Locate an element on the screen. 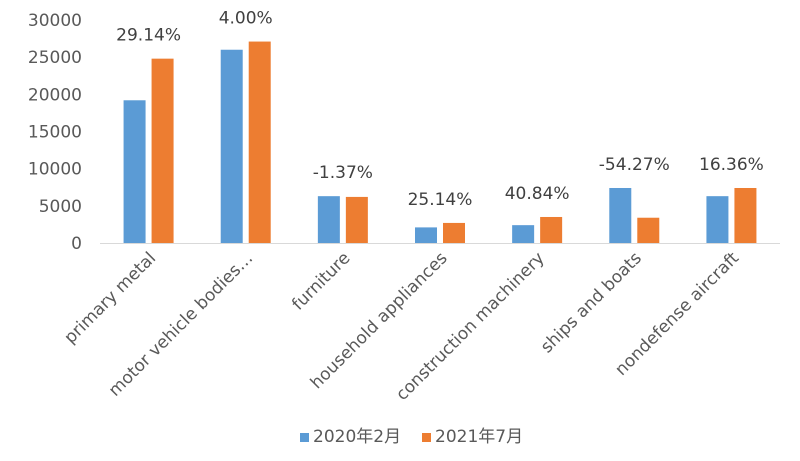 The height and width of the screenshot is (461, 800). data-label: 25.14% is located at coordinates (440, 200).